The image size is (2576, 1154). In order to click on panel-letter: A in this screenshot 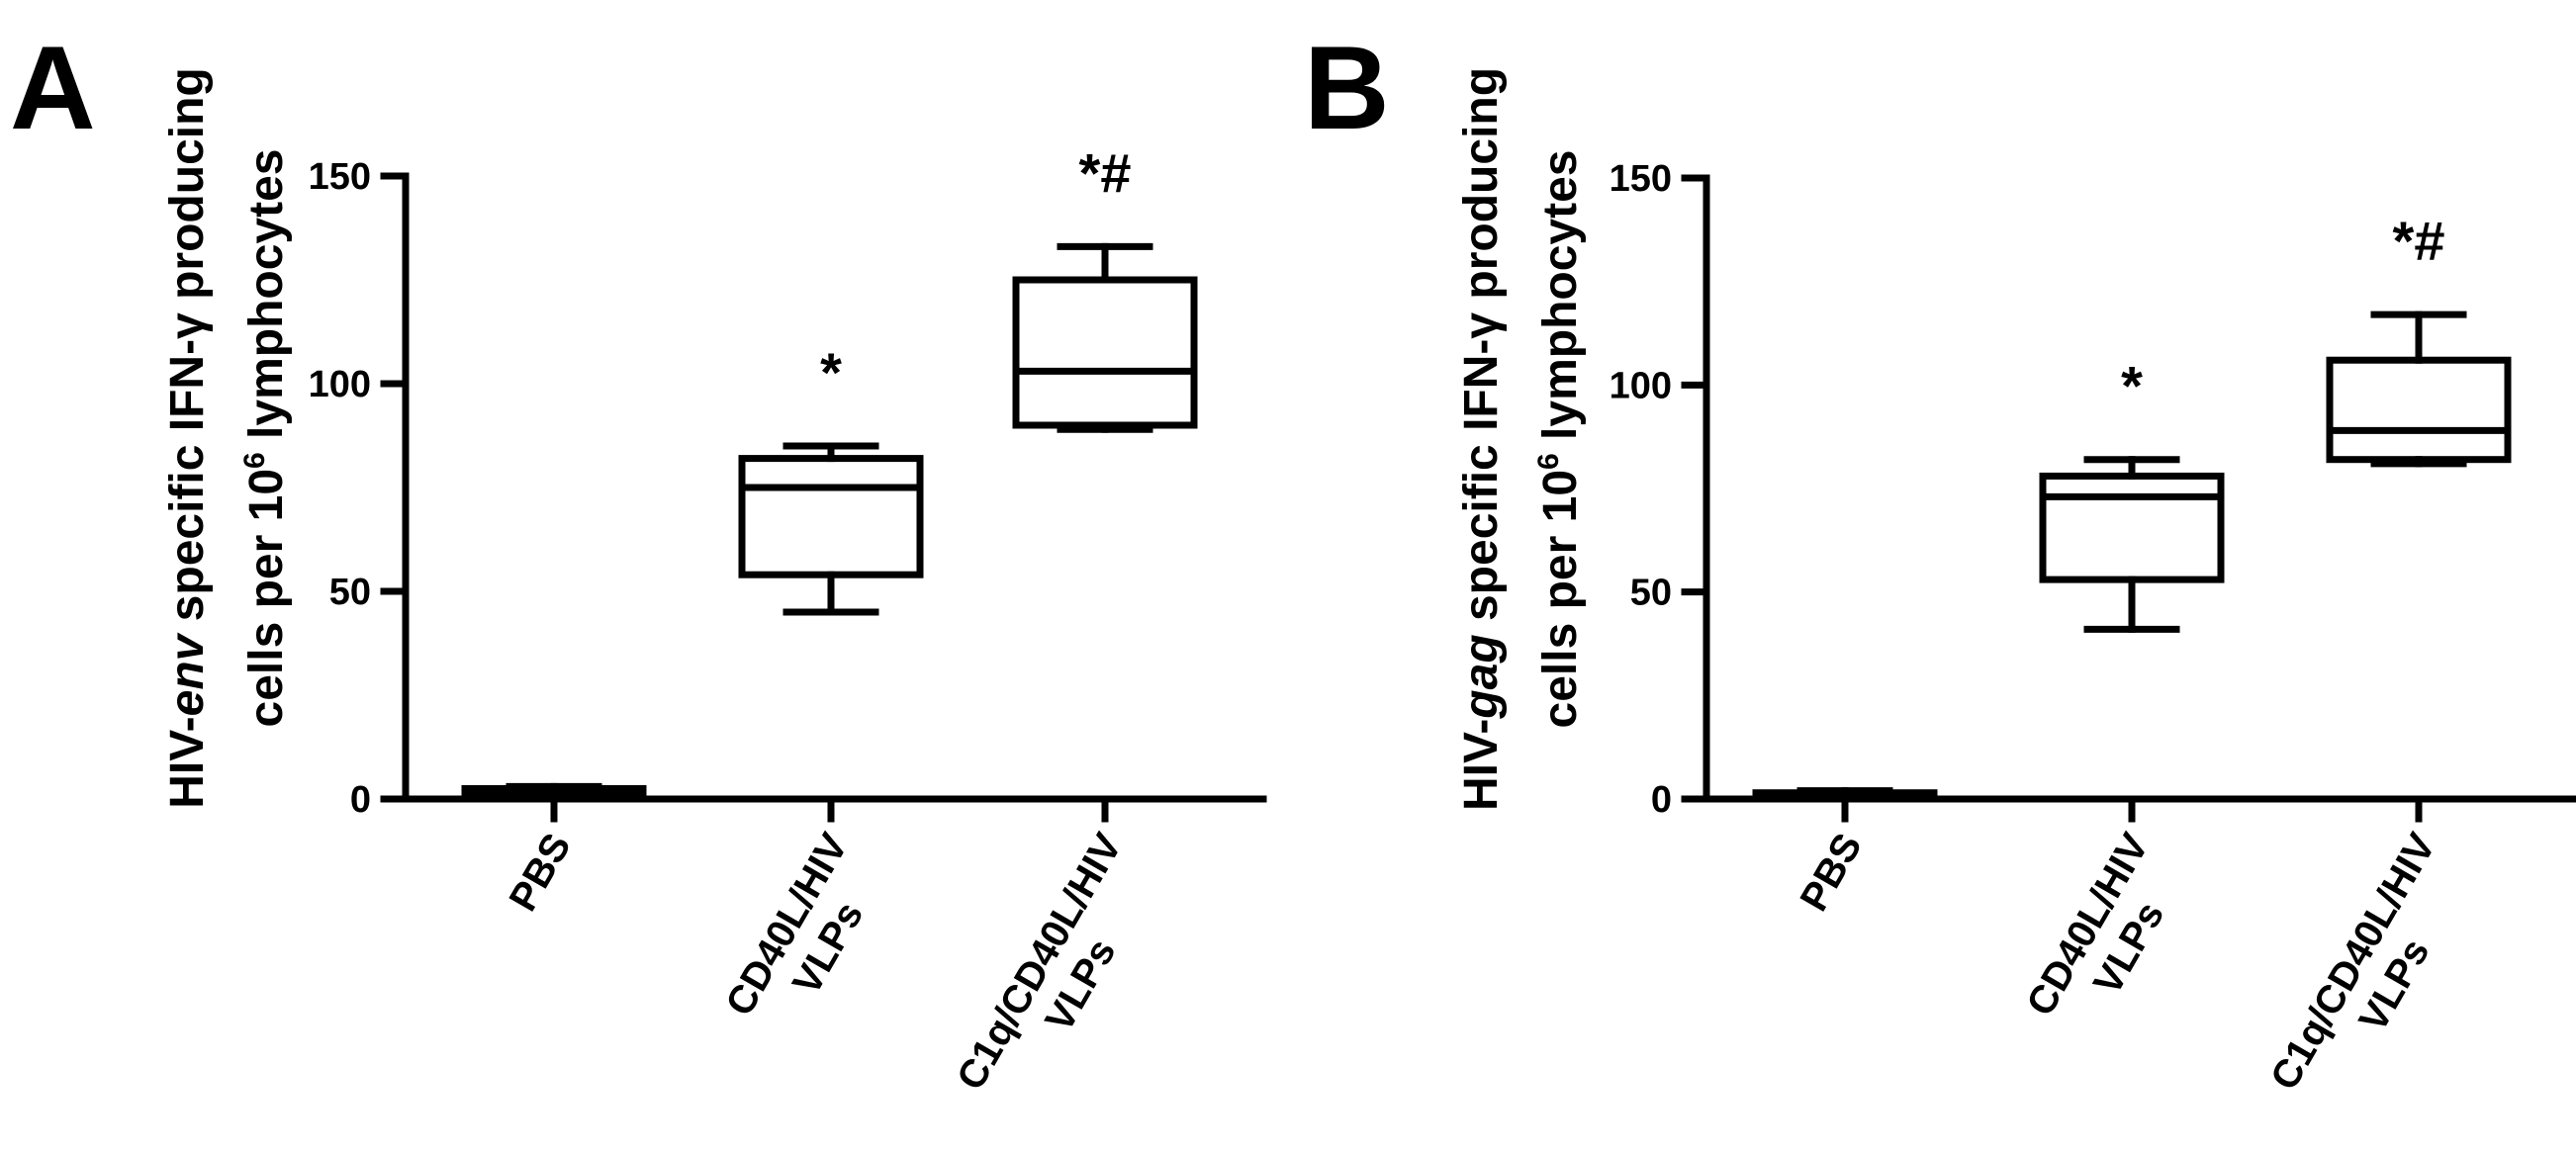, I will do `click(53, 88)`.